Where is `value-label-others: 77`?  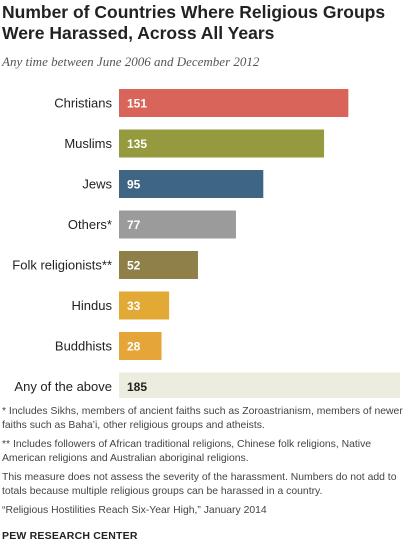
value-label-others: 77 is located at coordinates (134, 225).